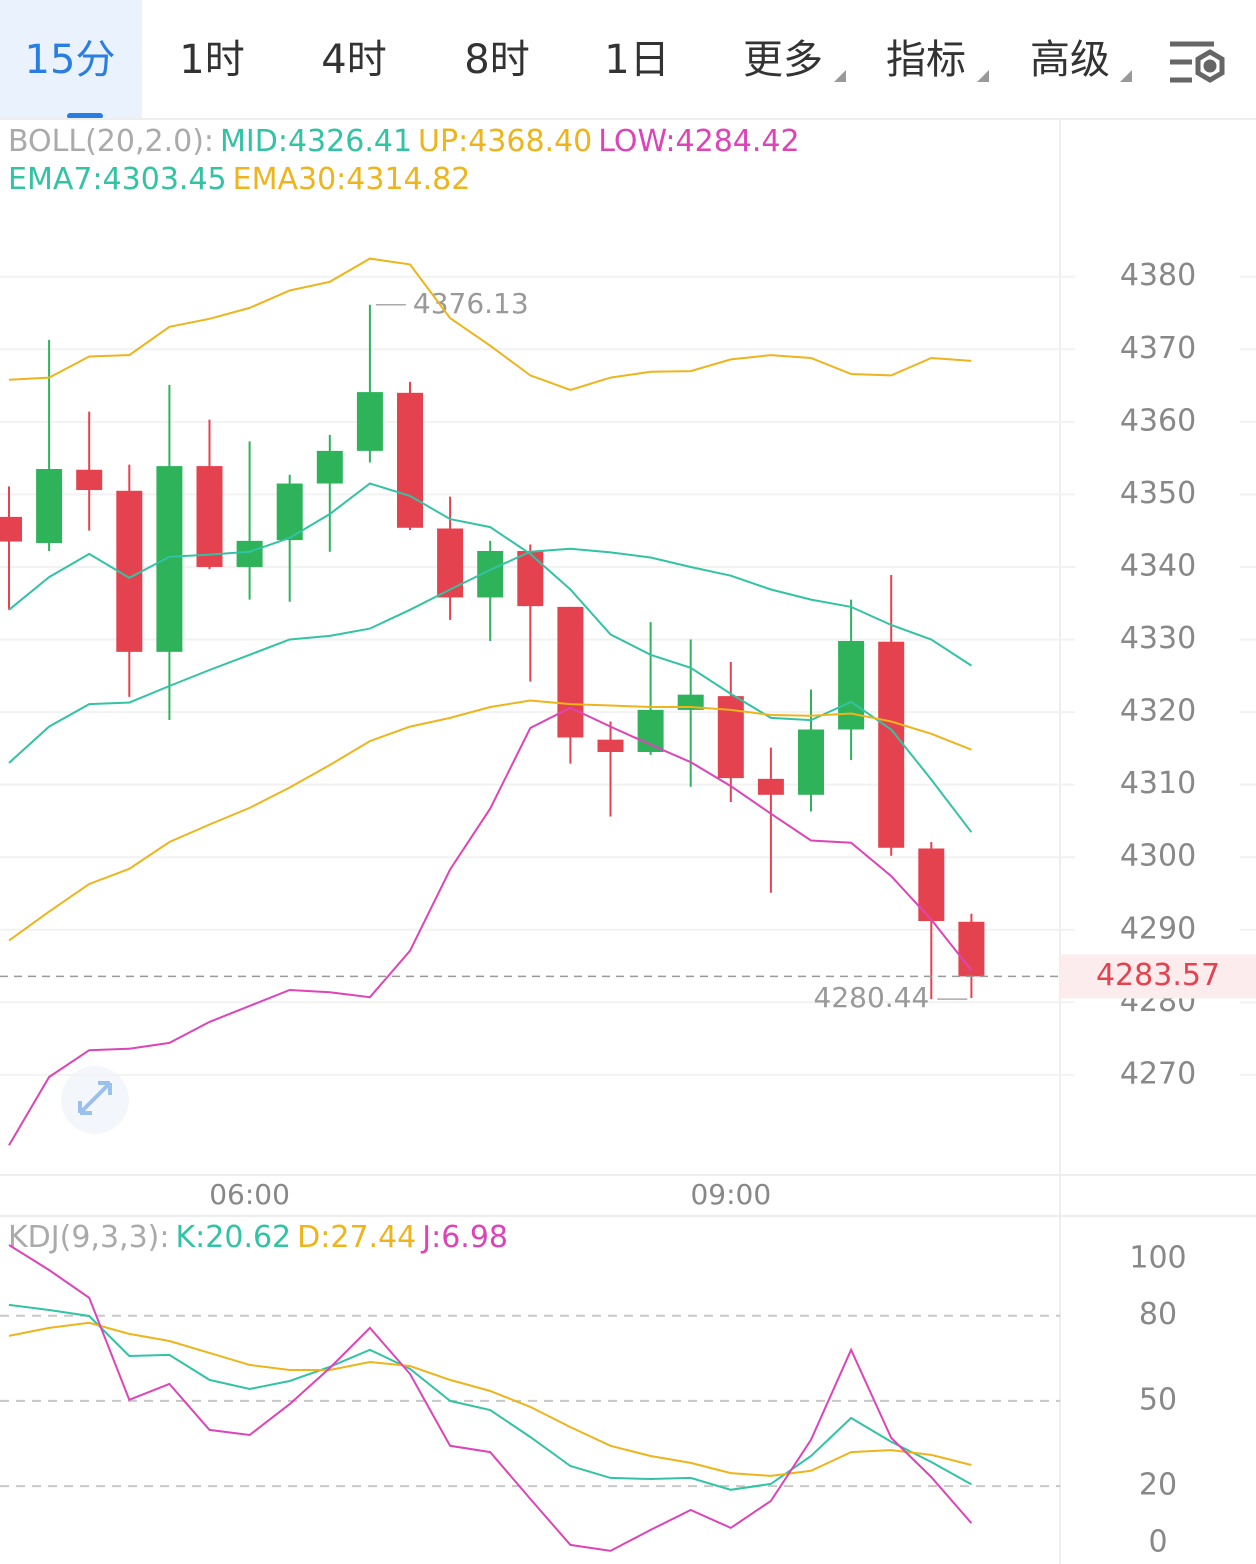  I want to click on y-tick-label: 4360, so click(1158, 420).